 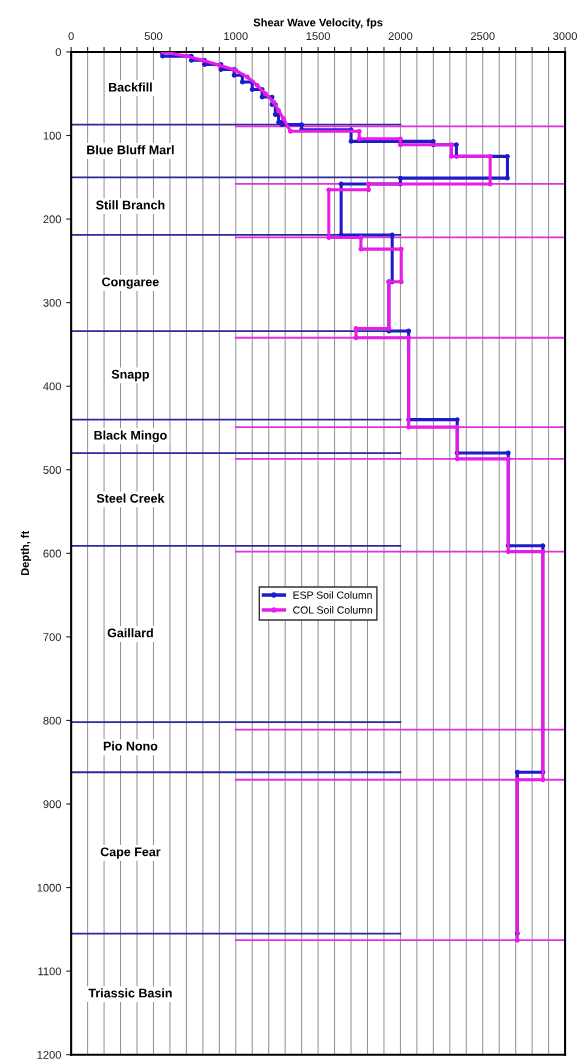 I want to click on y-tick-label: 600, so click(x=52, y=553).